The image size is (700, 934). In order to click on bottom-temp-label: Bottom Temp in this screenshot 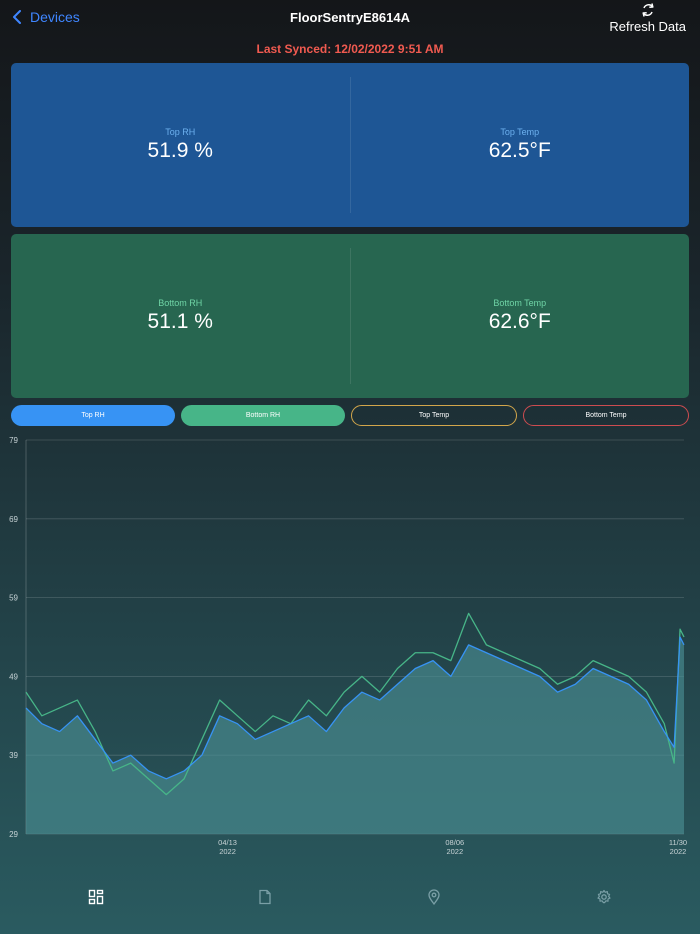, I will do `click(520, 303)`.